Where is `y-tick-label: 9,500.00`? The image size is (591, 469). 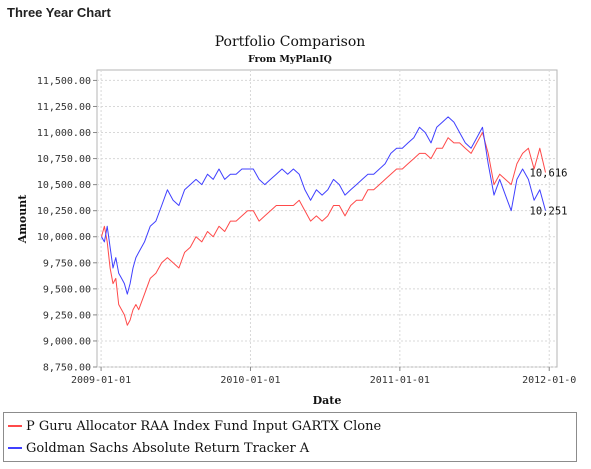
y-tick-label: 9,500.00 is located at coordinates (67, 289).